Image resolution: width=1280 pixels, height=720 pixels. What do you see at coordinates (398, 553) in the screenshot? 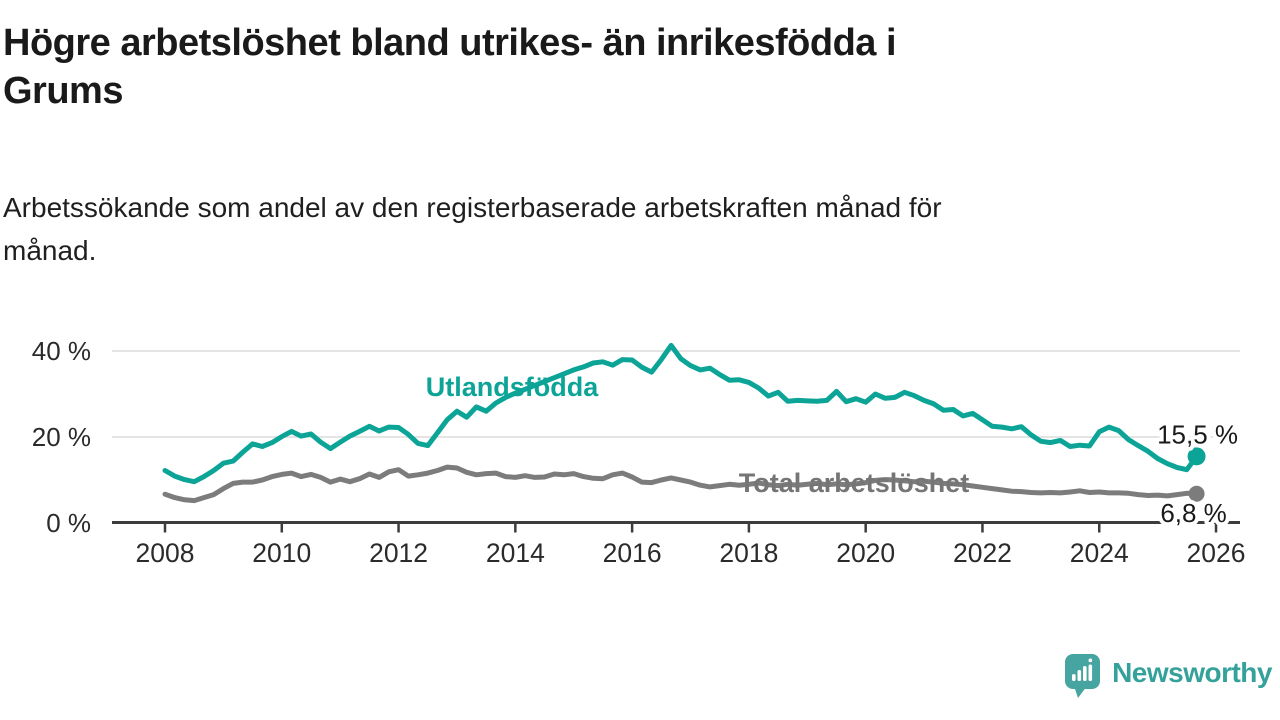
I see `x-tick-label: 2012` at bounding box center [398, 553].